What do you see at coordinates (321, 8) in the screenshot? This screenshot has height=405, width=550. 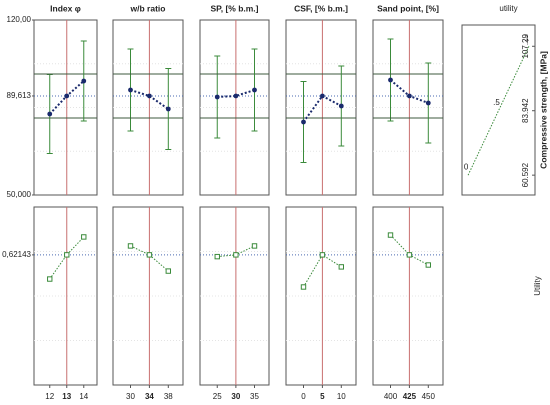 I see `panel-title: CSF, [% b.m.]` at bounding box center [321, 8].